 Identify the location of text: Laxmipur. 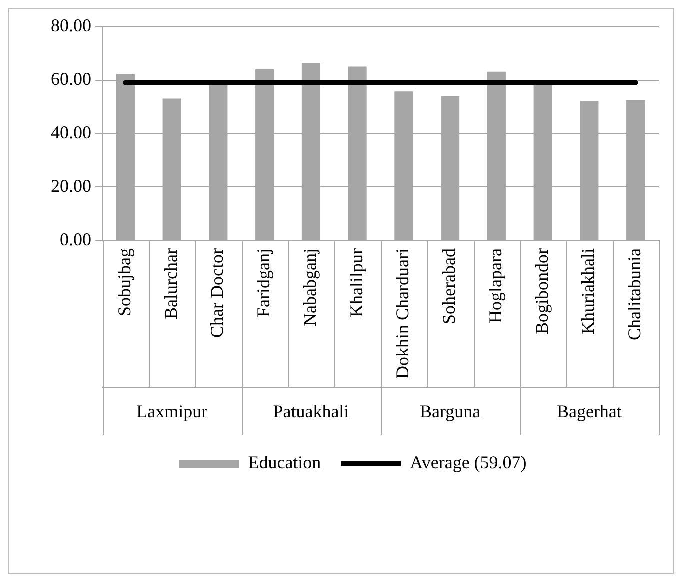
(172, 412).